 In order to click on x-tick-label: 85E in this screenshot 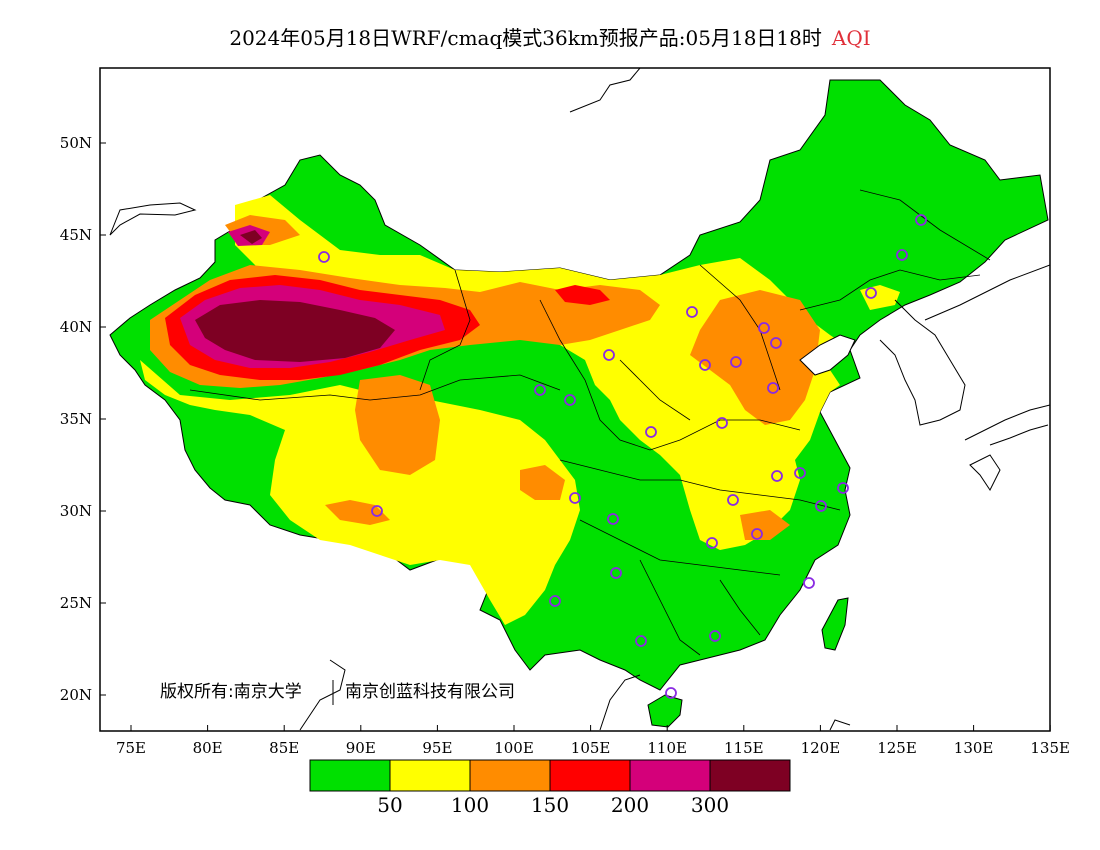, I will do `click(284, 748)`.